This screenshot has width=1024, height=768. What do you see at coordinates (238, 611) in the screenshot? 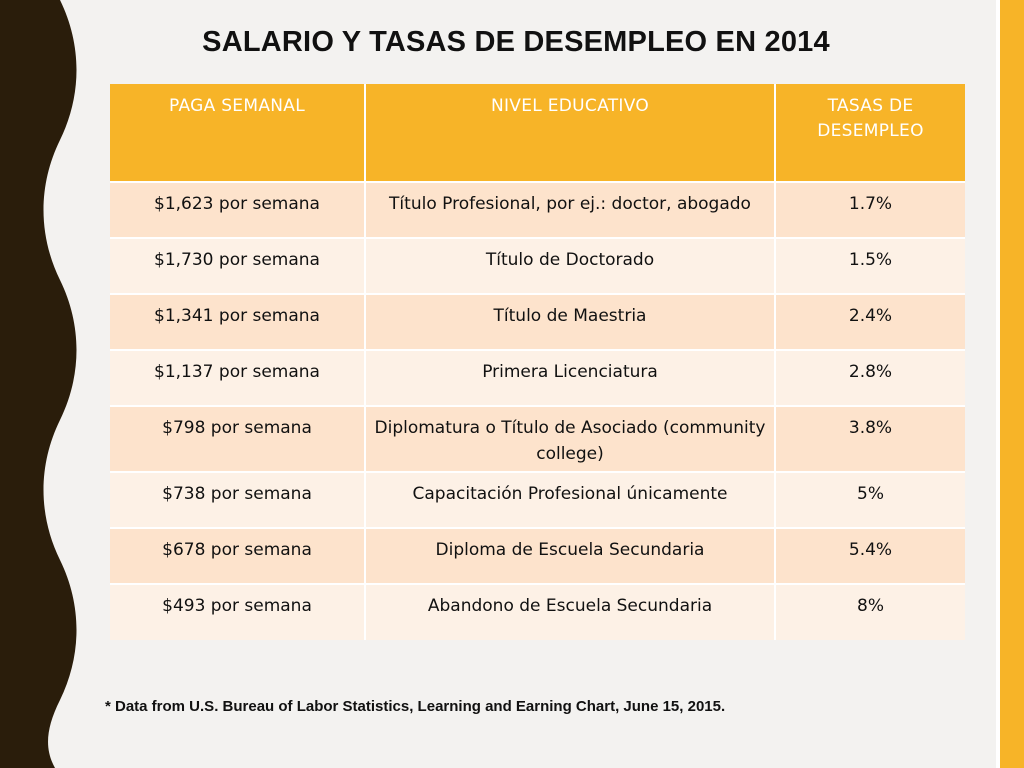
I see `cell-weekly-pay: $493 por semana` at bounding box center [238, 611].